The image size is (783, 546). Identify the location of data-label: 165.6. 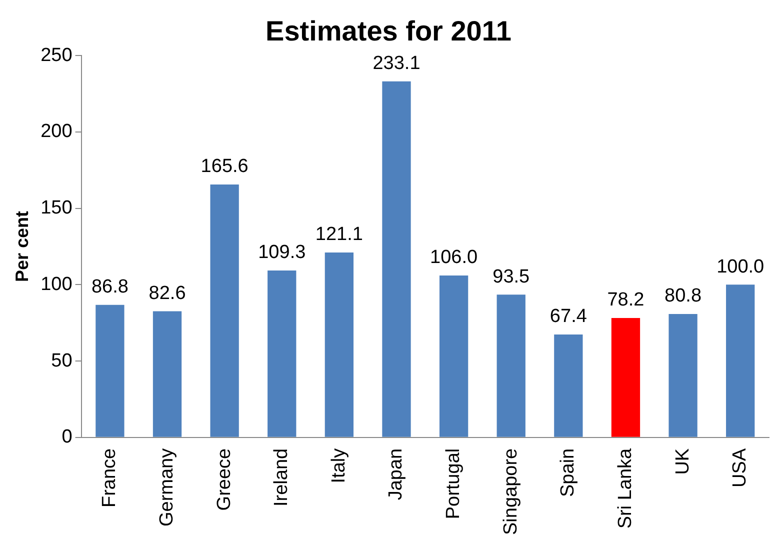
(224, 167).